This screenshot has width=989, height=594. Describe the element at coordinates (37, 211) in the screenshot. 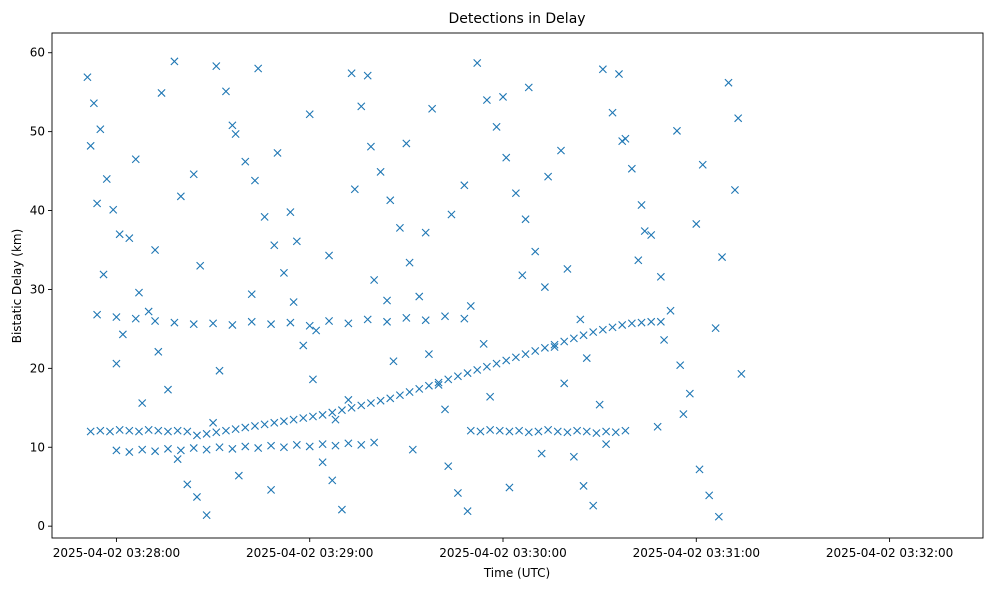

I see `y-tick-label: 40` at that location.